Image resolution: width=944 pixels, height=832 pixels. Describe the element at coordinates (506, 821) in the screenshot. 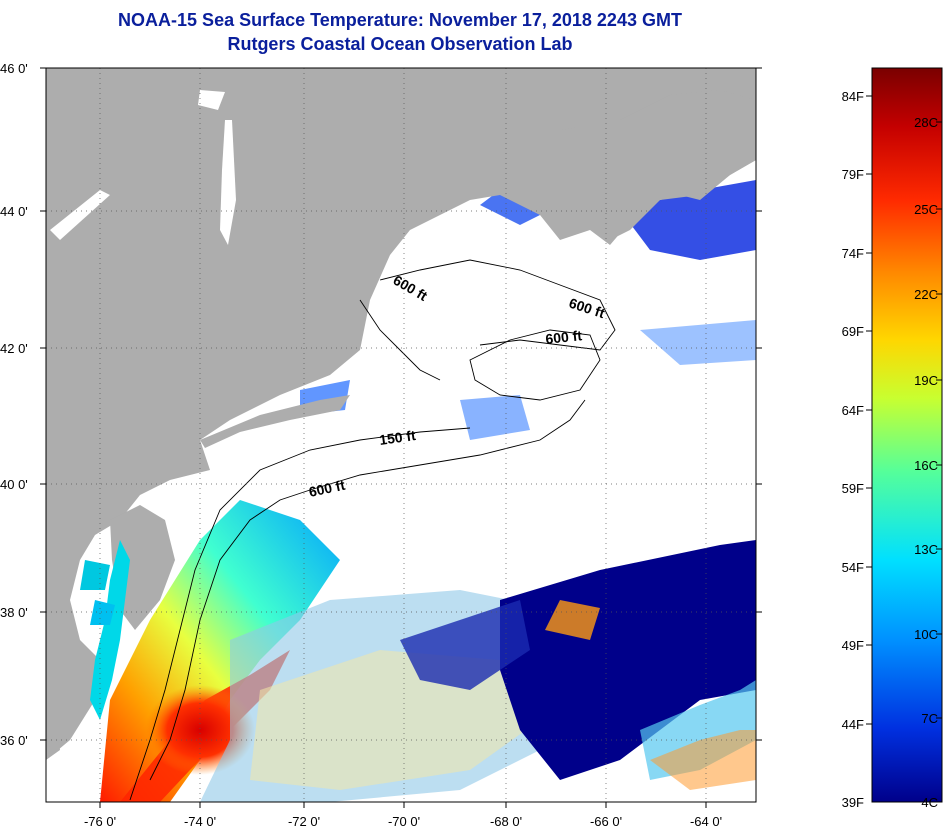

I see `lon-label: -68 0'` at that location.